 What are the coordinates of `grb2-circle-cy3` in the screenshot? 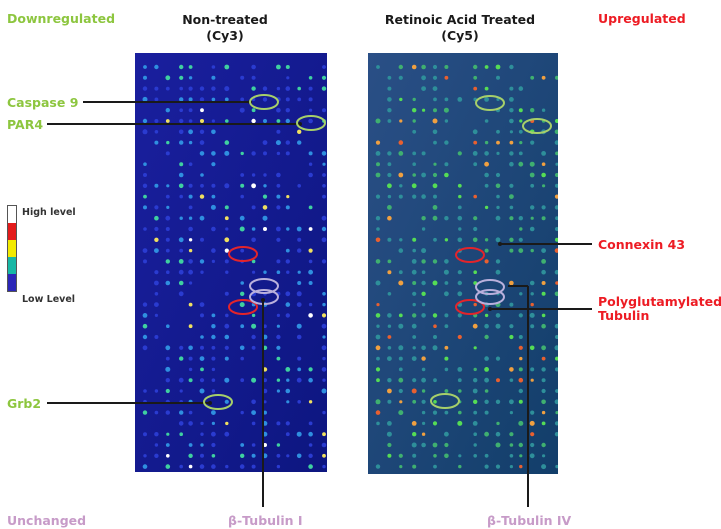 It's located at (218, 402).